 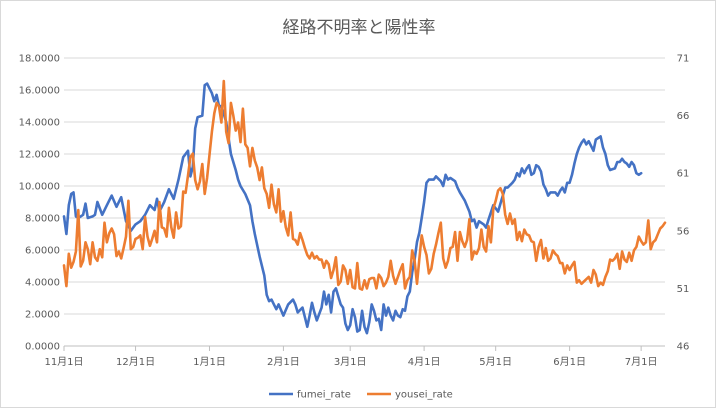 What do you see at coordinates (63, 362) in the screenshot?
I see `x-tick-label: 11月1日` at bounding box center [63, 362].